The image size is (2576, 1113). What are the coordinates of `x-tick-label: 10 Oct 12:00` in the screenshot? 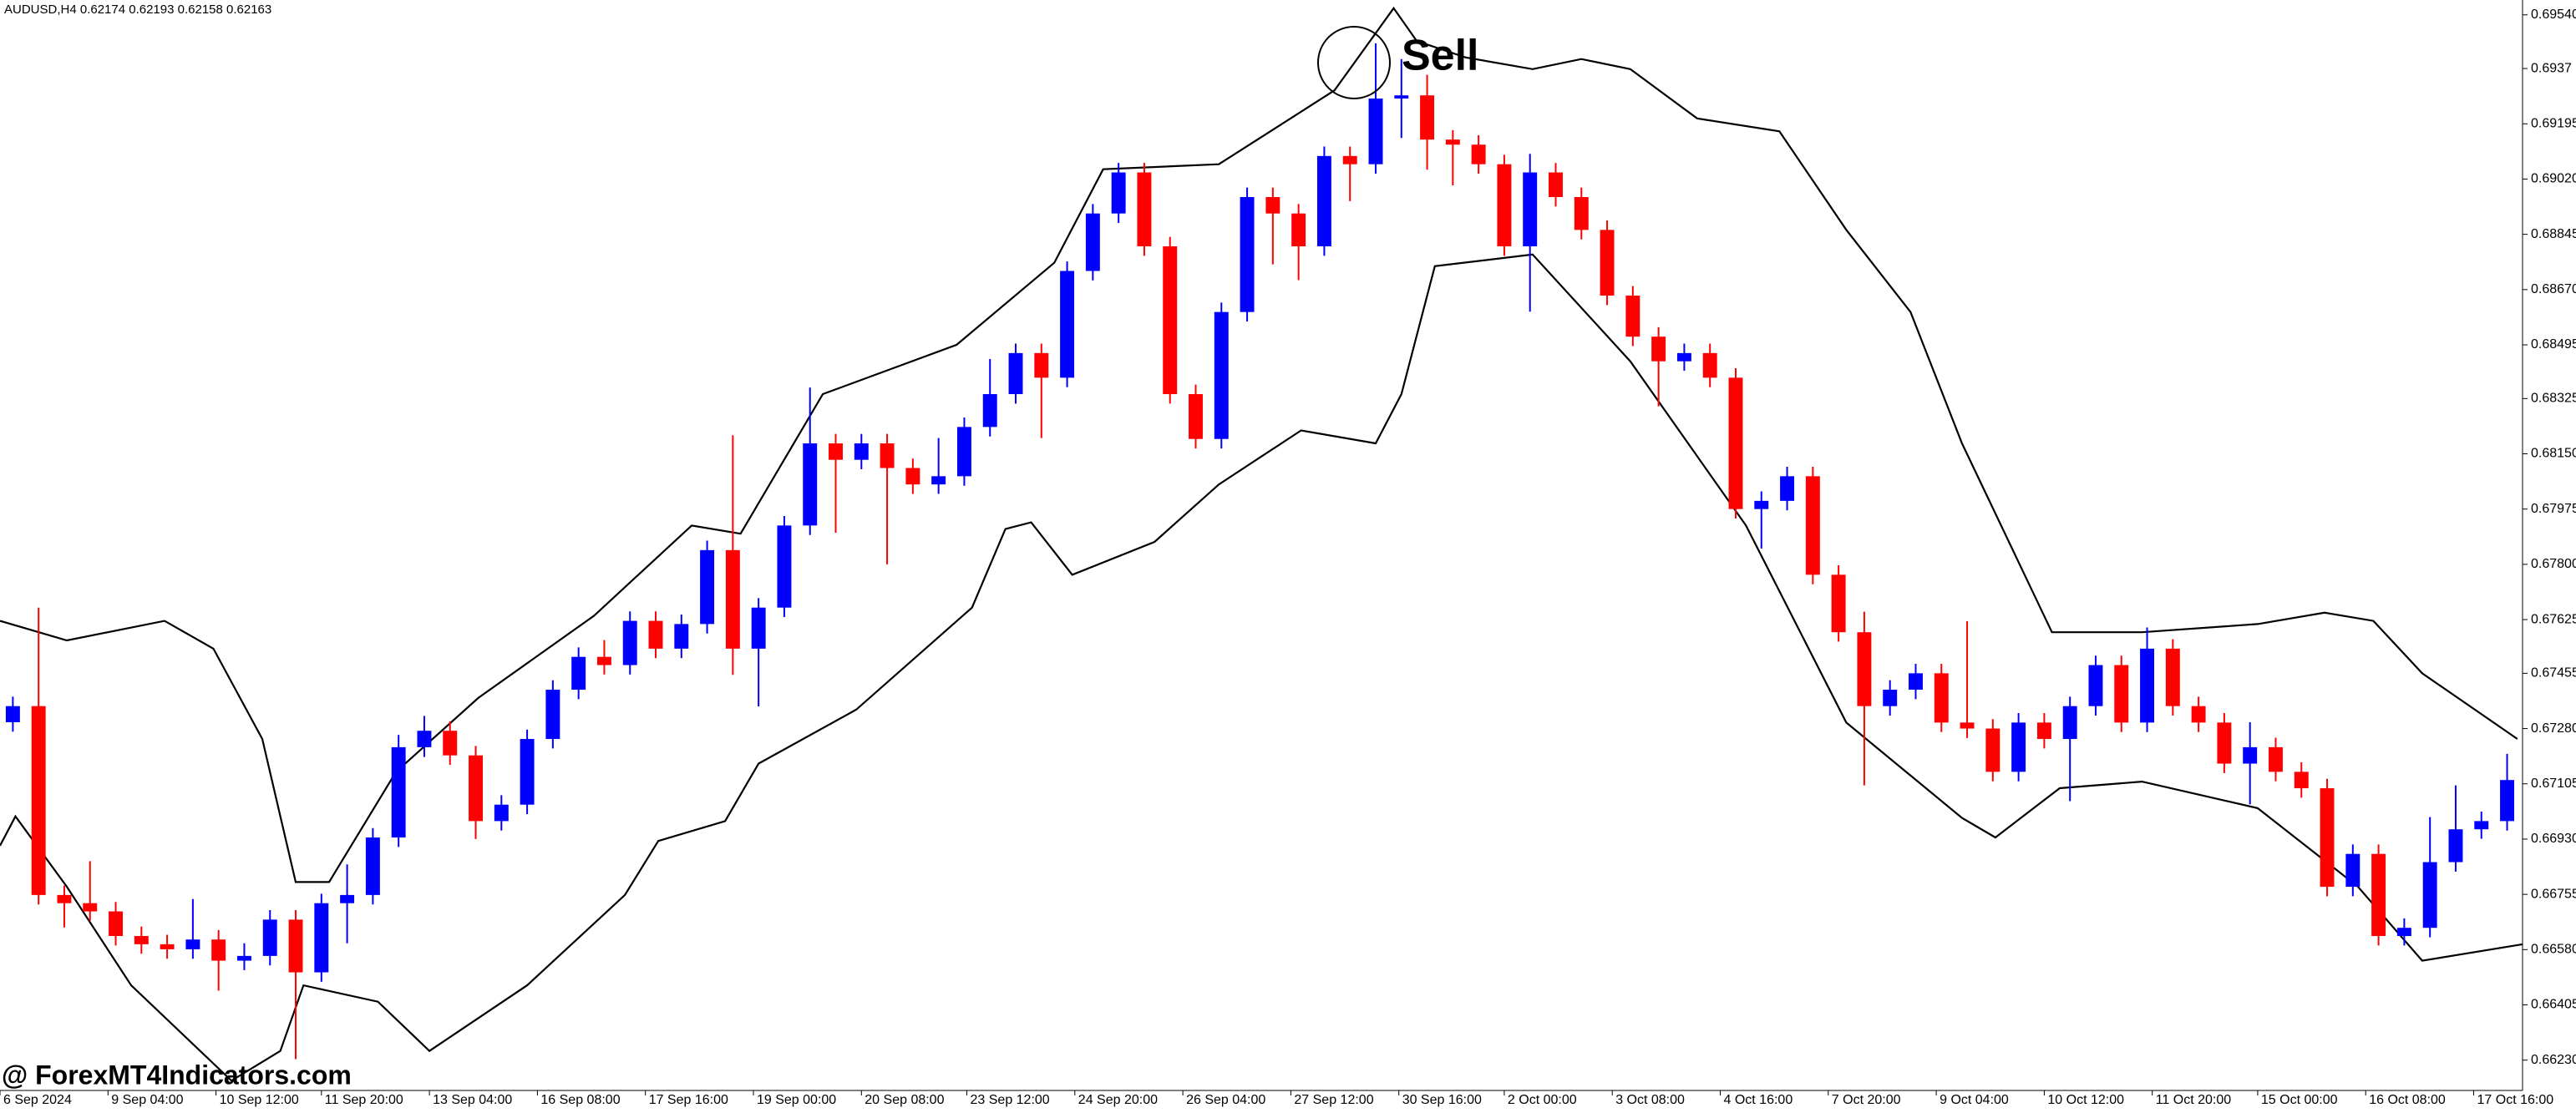 It's located at (2085, 1100).